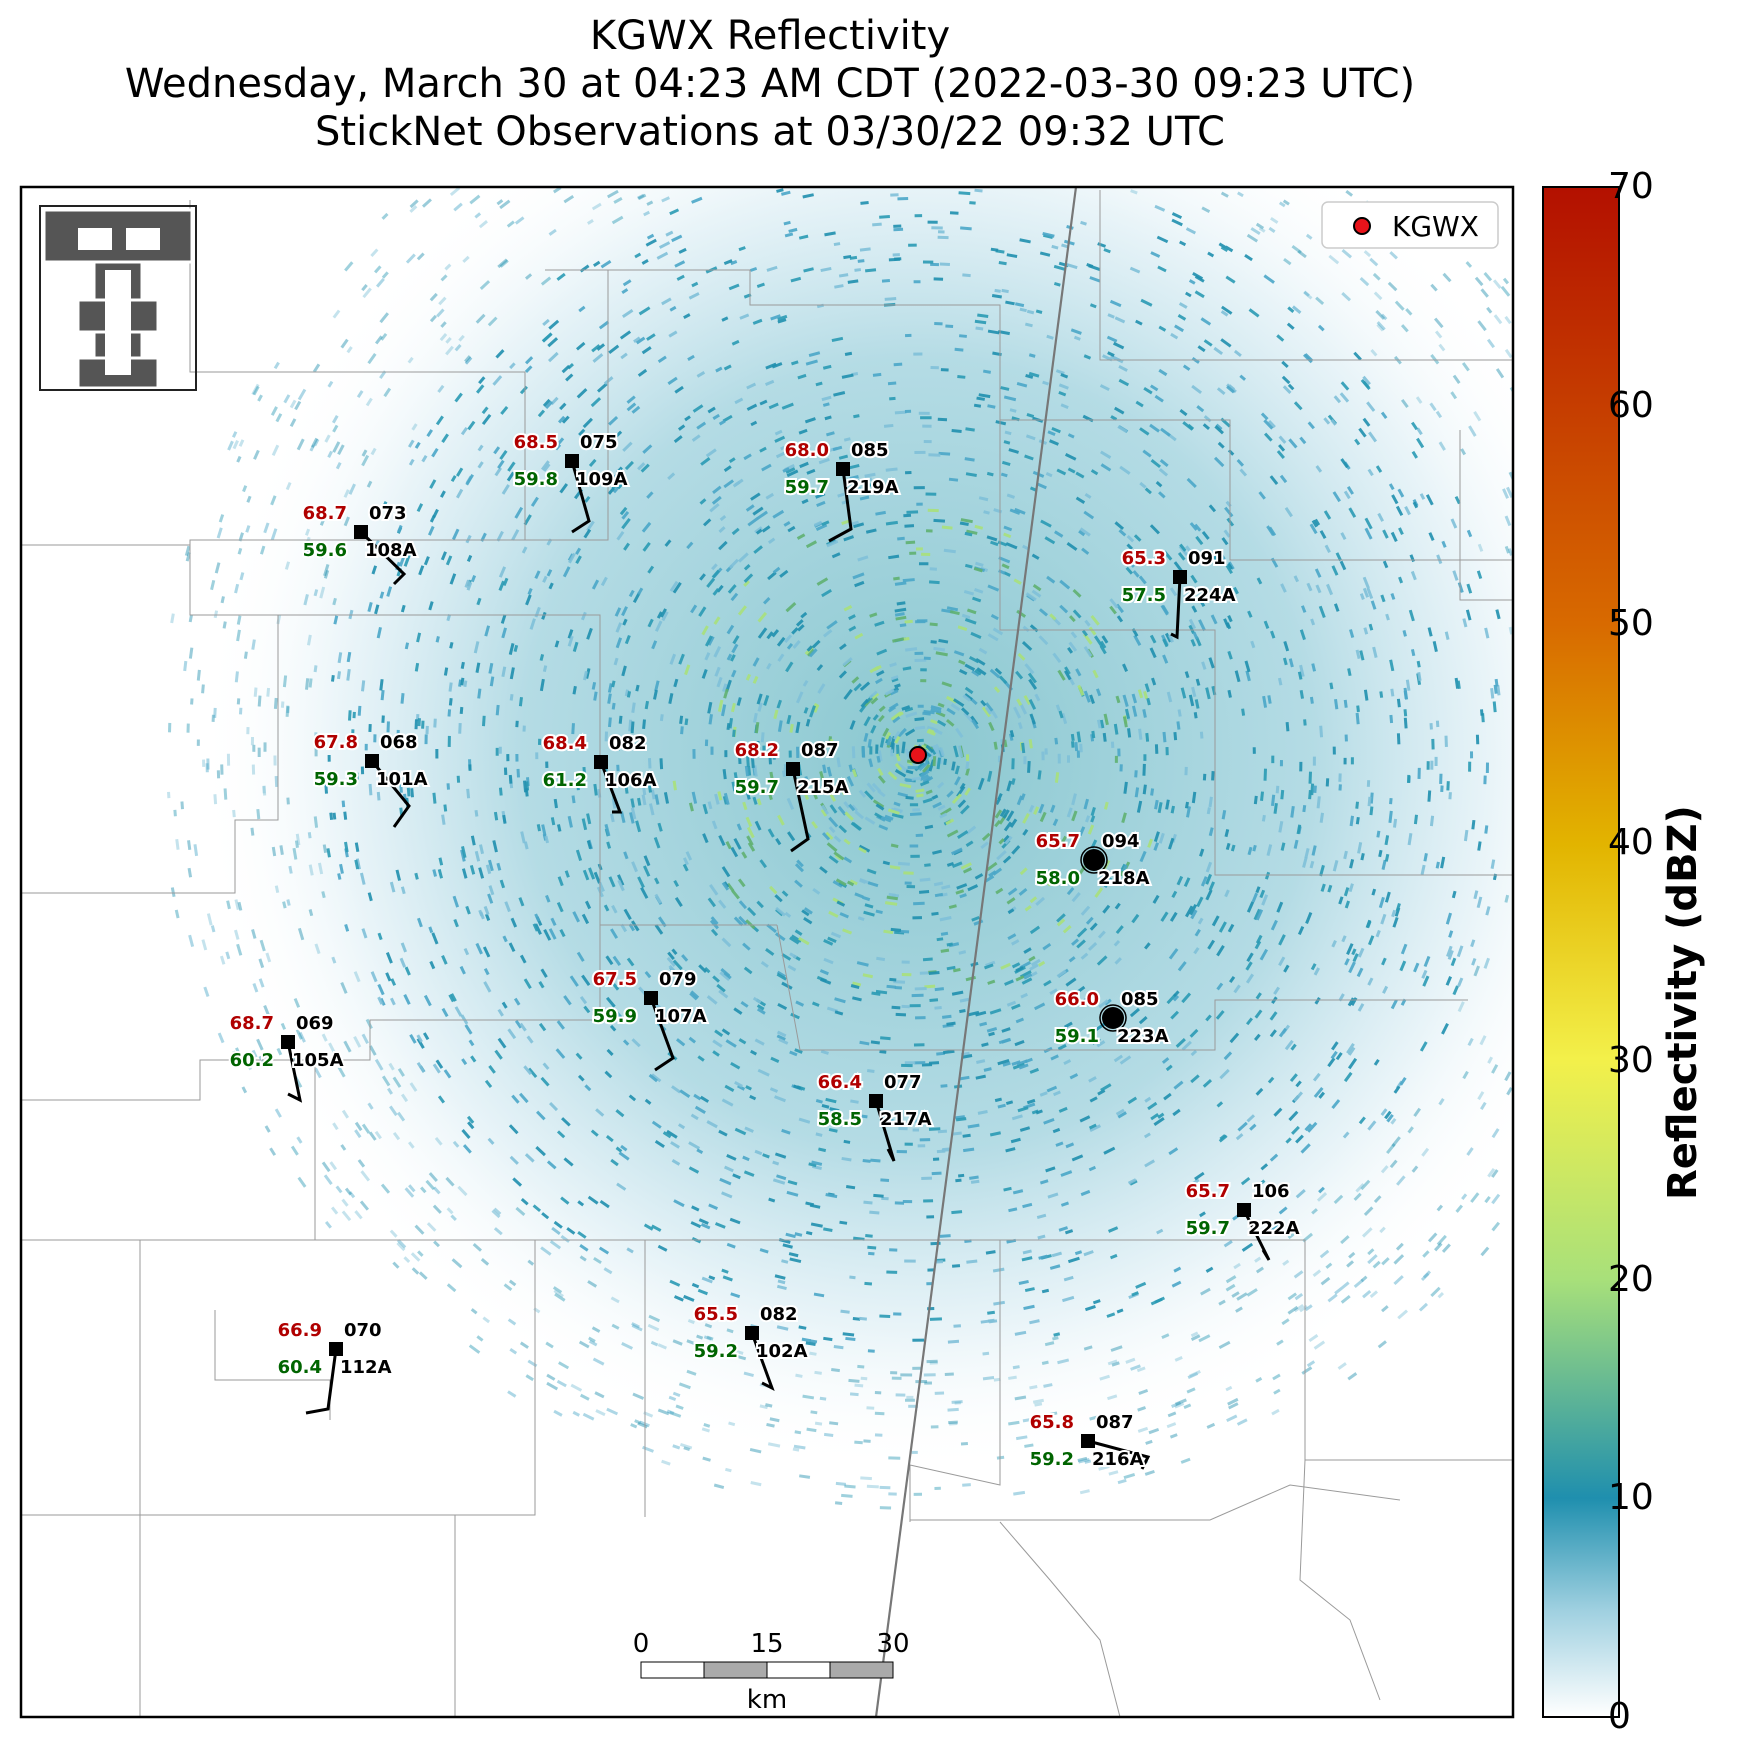 The height and width of the screenshot is (1741, 1738). I want to click on temperature-label: 66.9, so click(300, 1330).